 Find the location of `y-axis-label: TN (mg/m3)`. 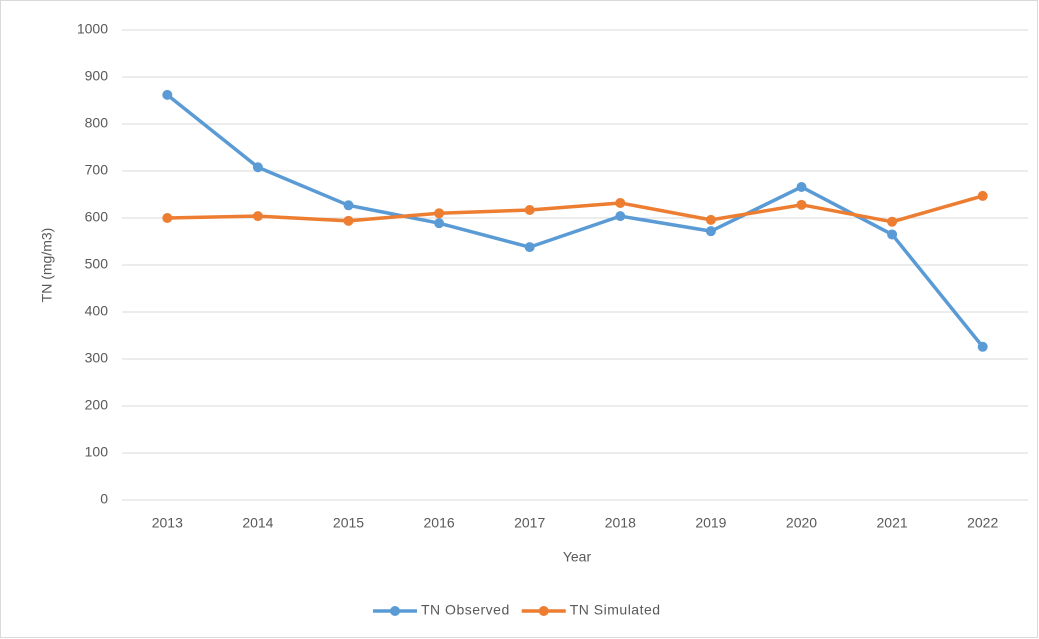

y-axis-label: TN (mg/m3) is located at coordinates (47, 265).